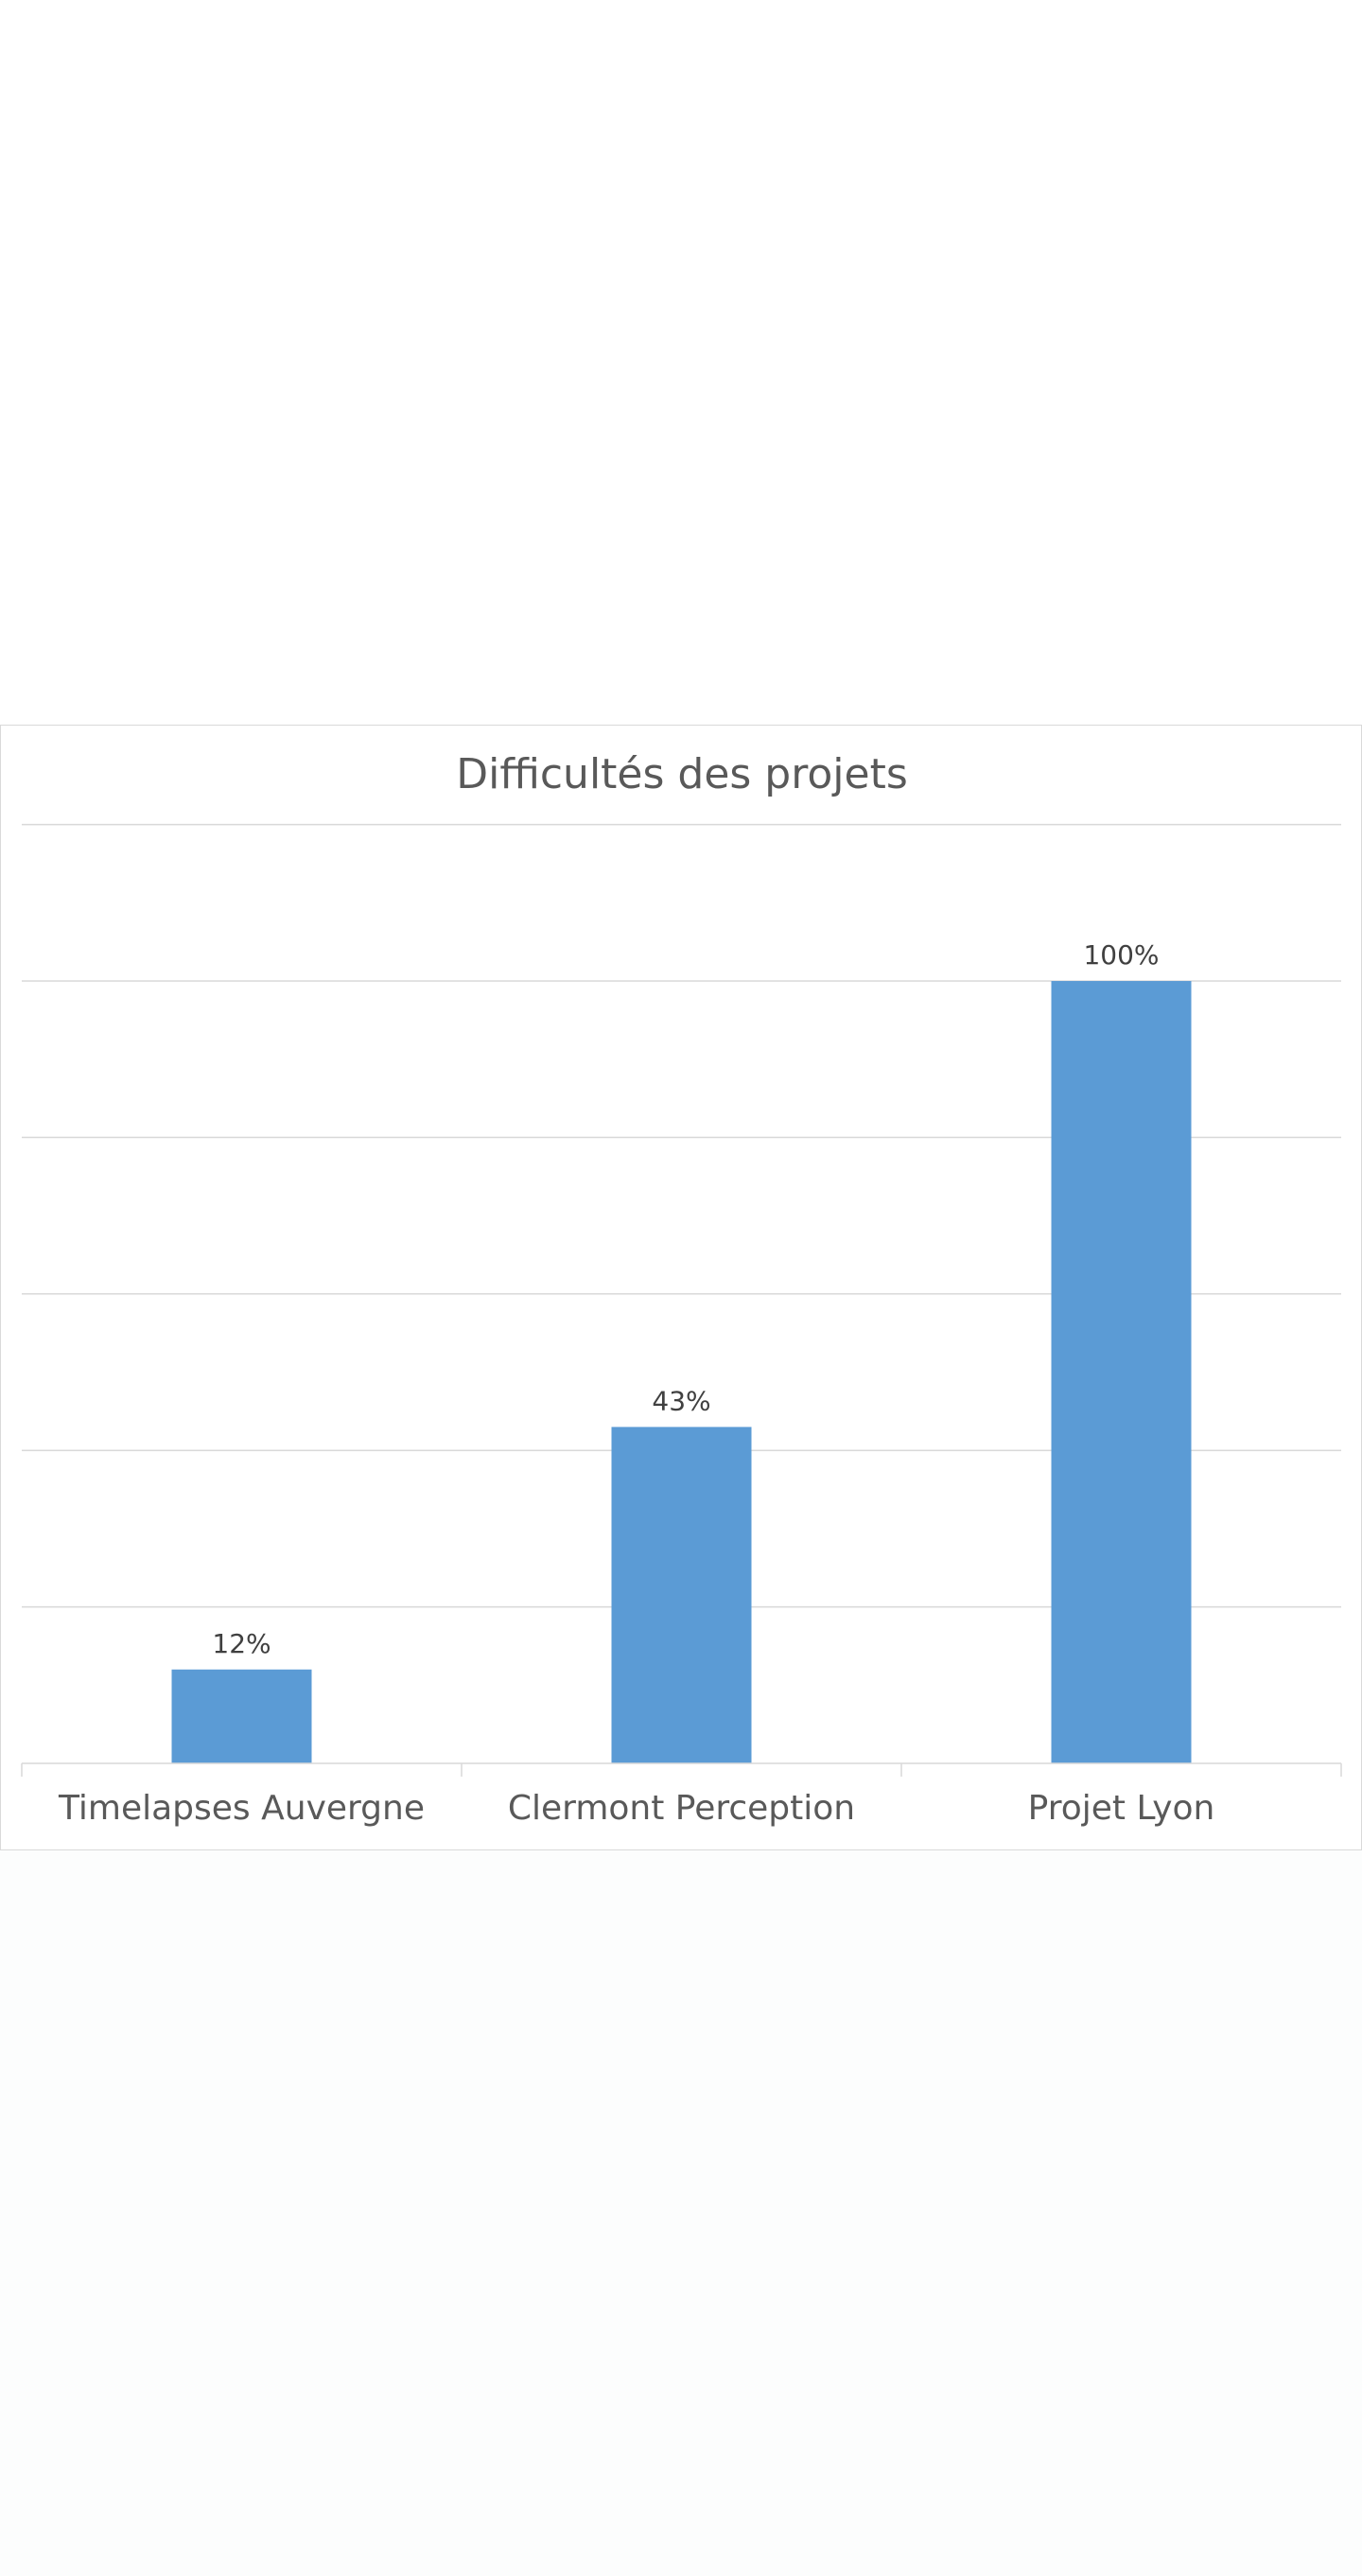 Image resolution: width=1362 pixels, height=2576 pixels. I want to click on data-label: 12%, so click(241, 1643).